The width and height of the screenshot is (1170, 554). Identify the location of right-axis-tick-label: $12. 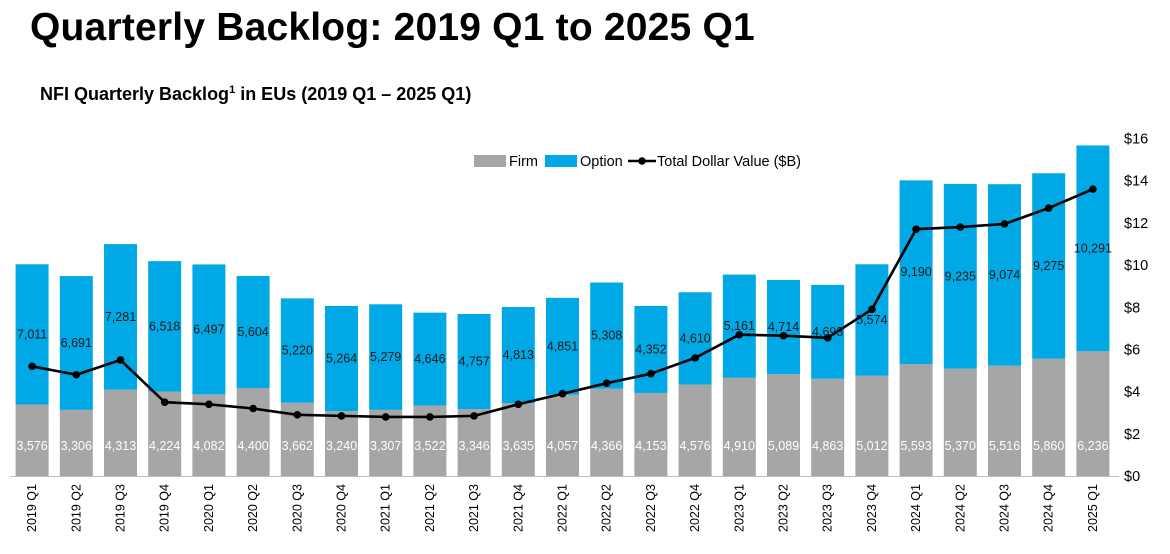
(1136, 224).